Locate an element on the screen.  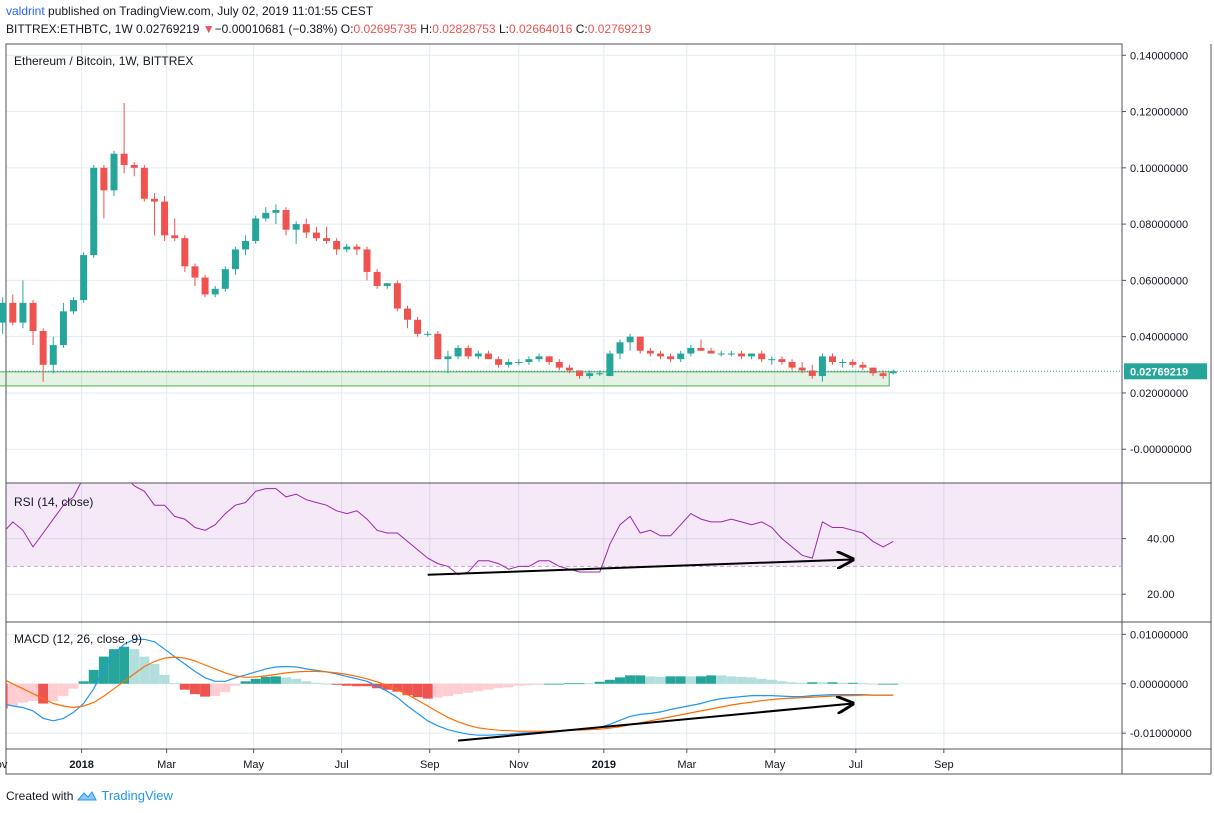
close-label: C: is located at coordinates (581, 29).